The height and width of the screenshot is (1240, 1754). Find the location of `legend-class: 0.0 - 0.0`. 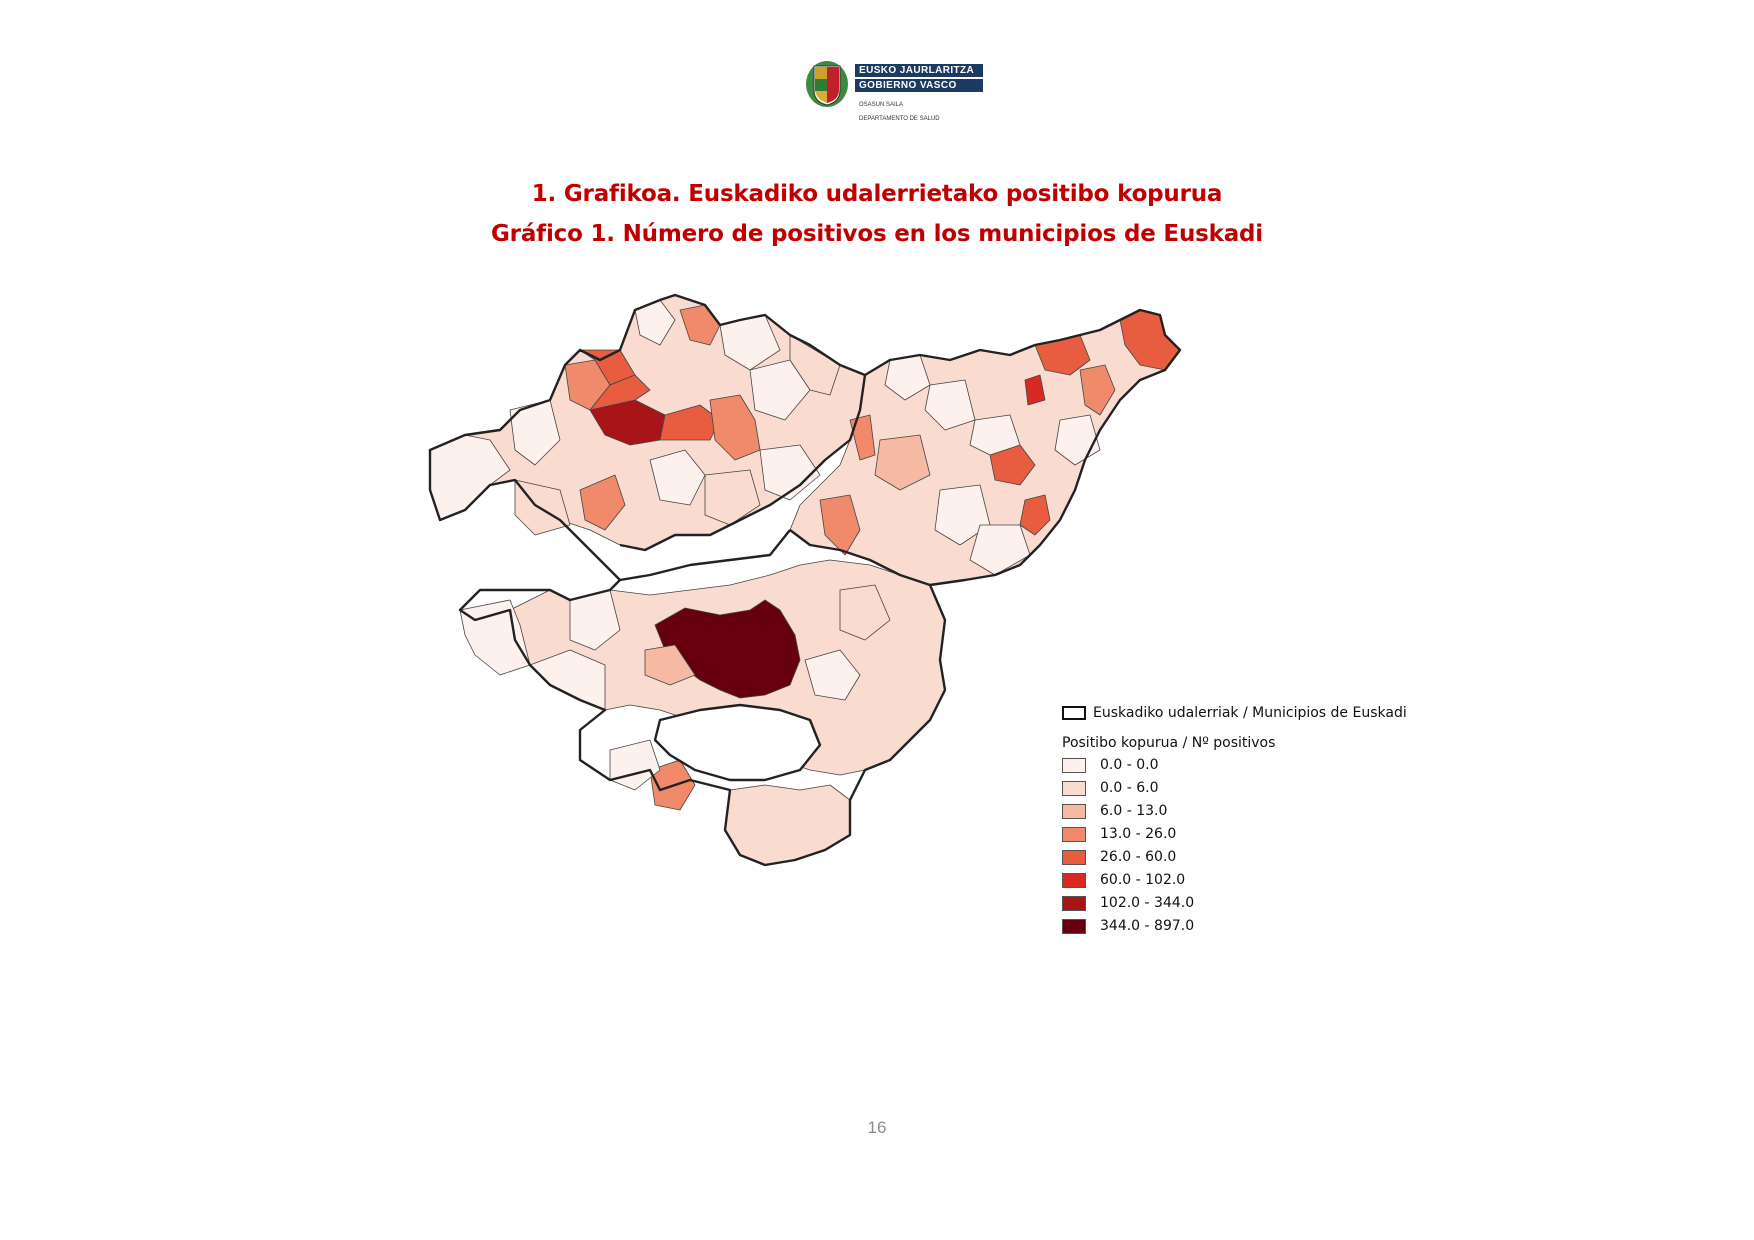

legend-class: 0.0 - 0.0 is located at coordinates (1128, 768).